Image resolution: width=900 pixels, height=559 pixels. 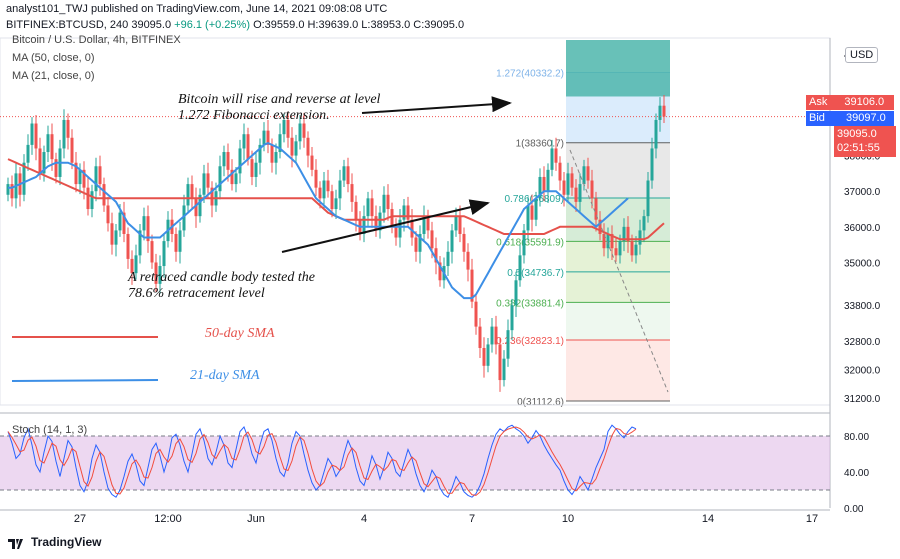 What do you see at coordinates (256, 519) in the screenshot?
I see `time-tick-label: Jun` at bounding box center [256, 519].